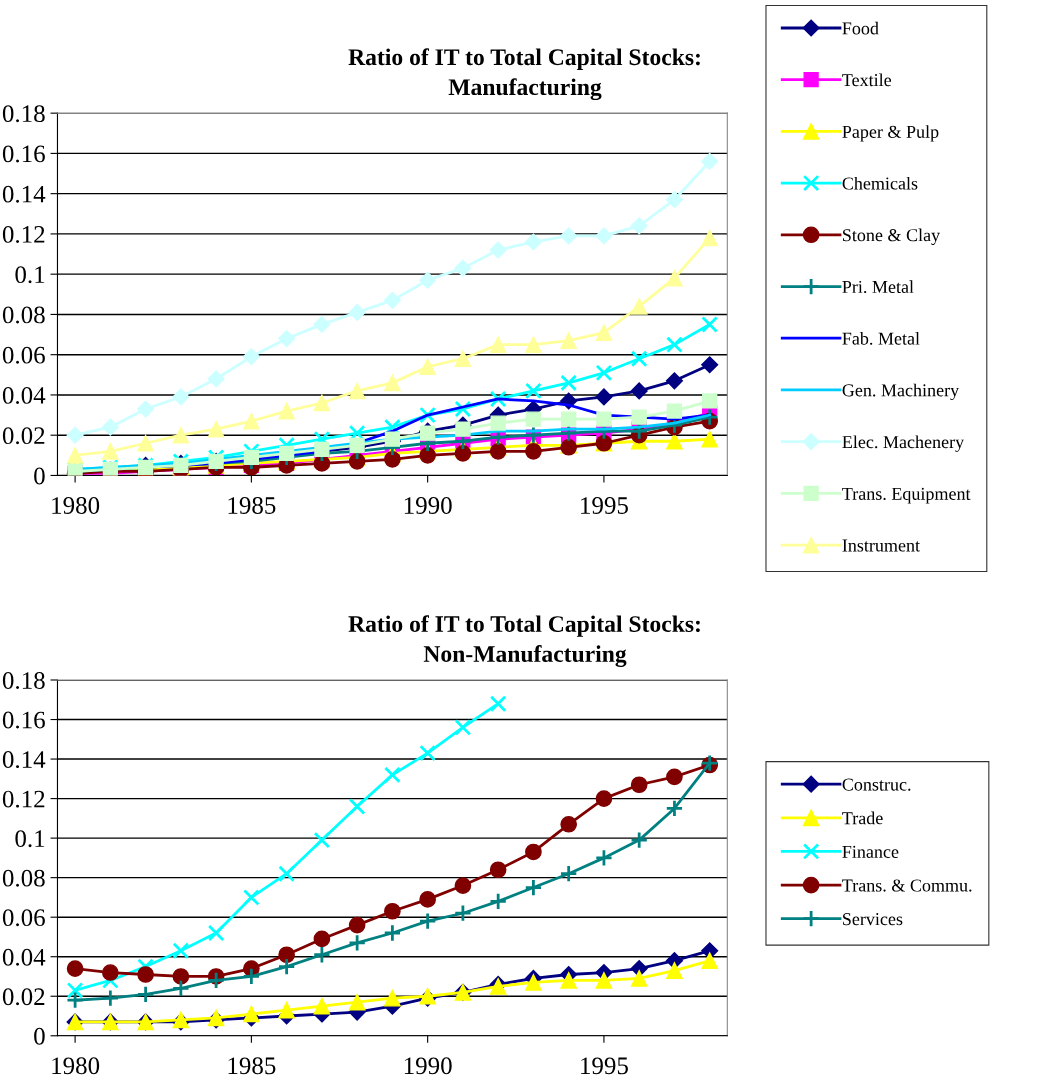 This screenshot has height=1088, width=1045. Describe the element at coordinates (870, 851) in the screenshot. I see `legend-label: Finance` at that location.